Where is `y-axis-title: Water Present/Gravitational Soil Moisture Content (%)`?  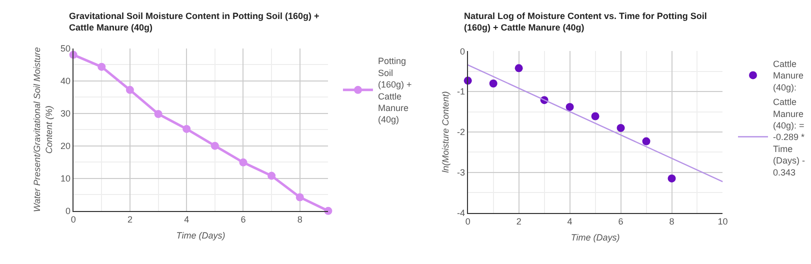 y-axis-title: Water Present/Gravitational Soil Moisture Content (%) is located at coordinates (43, 129).